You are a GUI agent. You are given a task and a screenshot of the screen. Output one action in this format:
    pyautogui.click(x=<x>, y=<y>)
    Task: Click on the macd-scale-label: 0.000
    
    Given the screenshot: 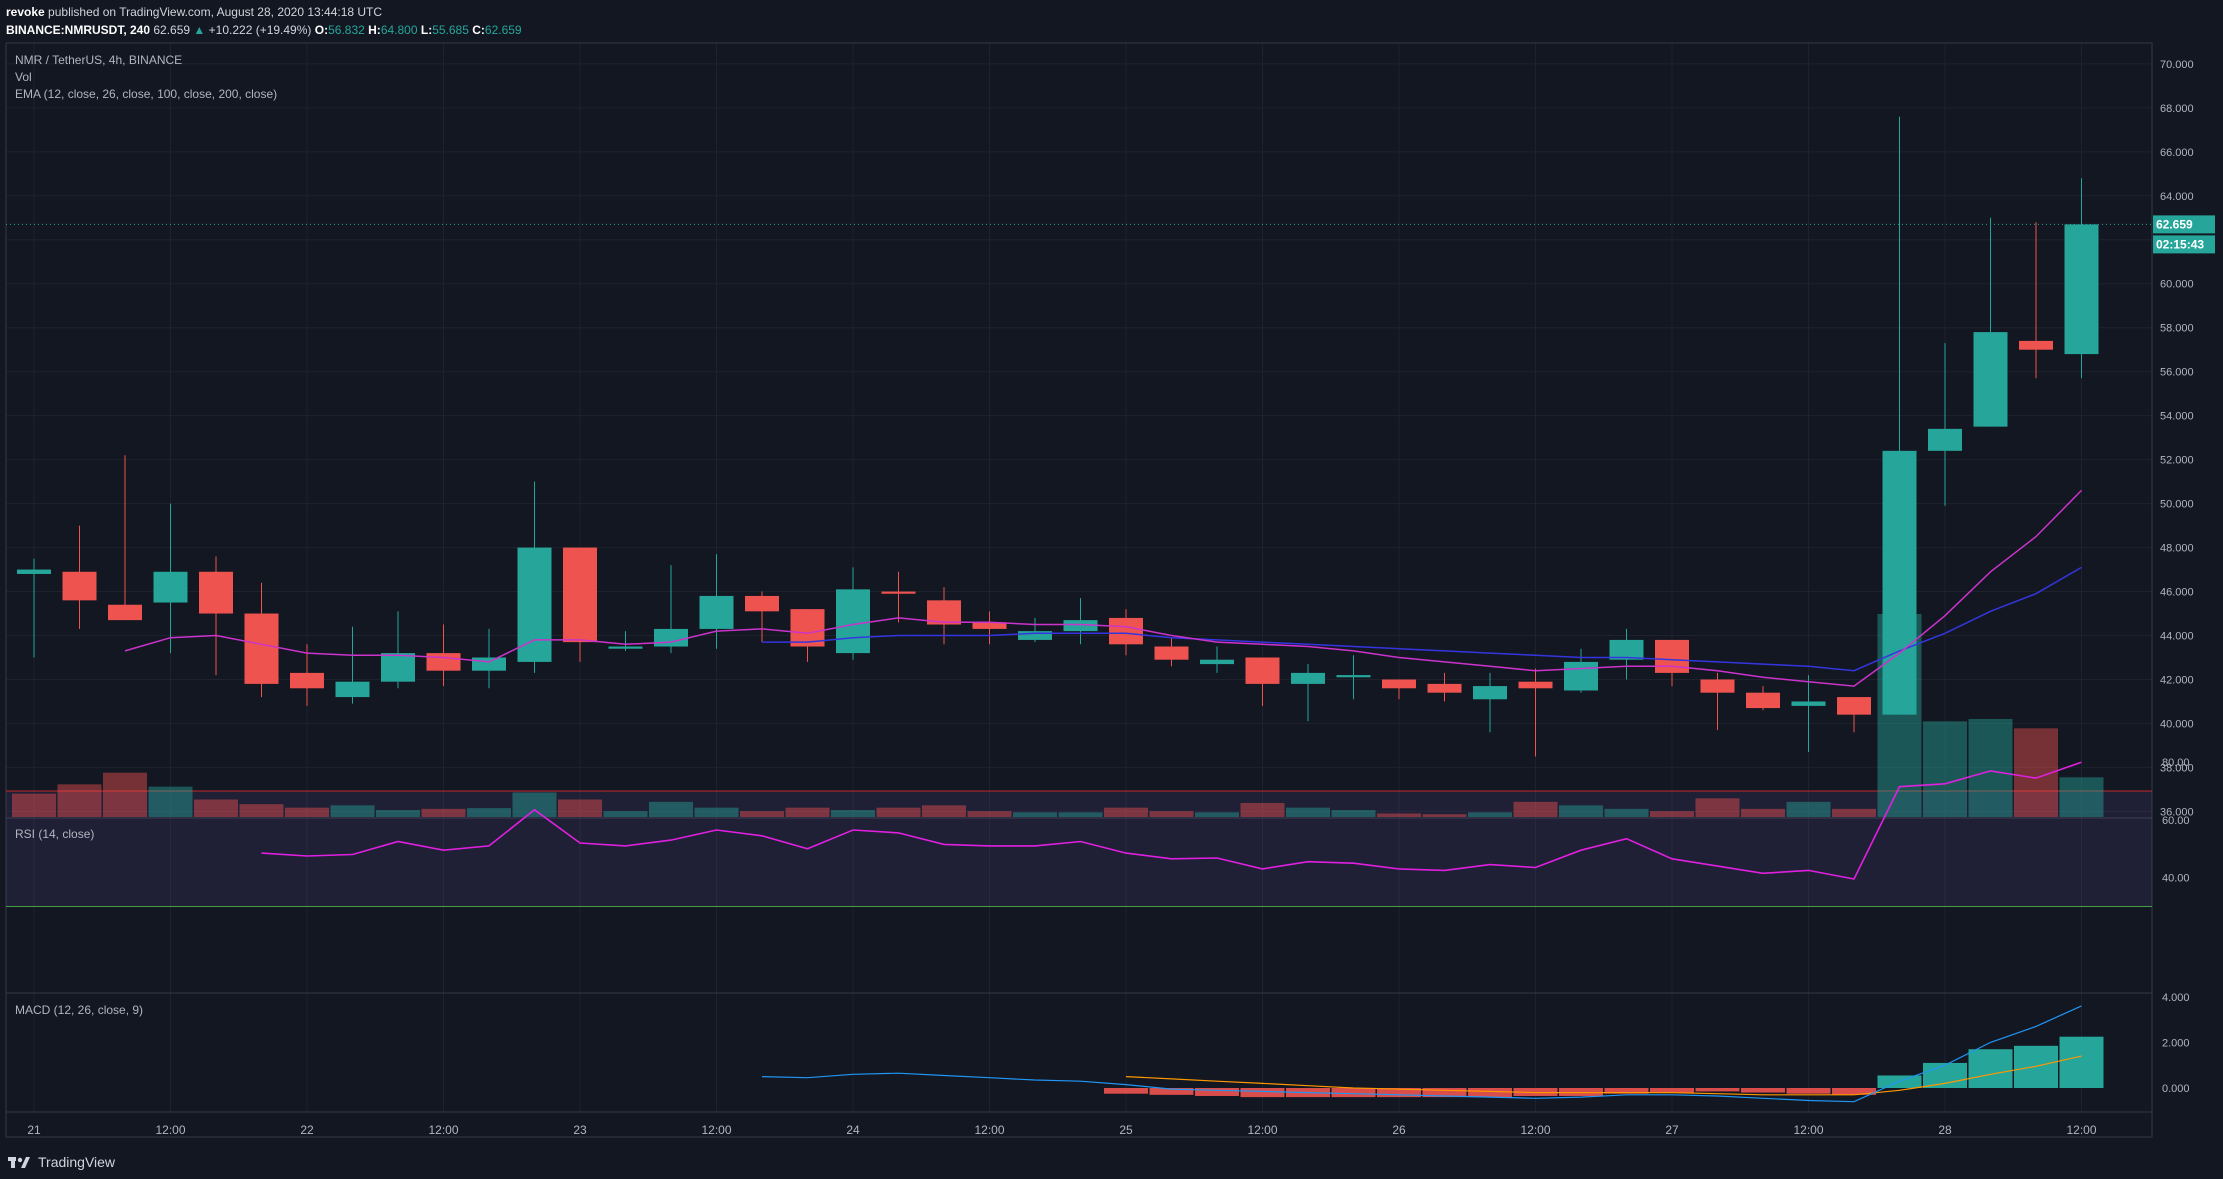 What is the action you would take?
    pyautogui.click(x=2176, y=1089)
    